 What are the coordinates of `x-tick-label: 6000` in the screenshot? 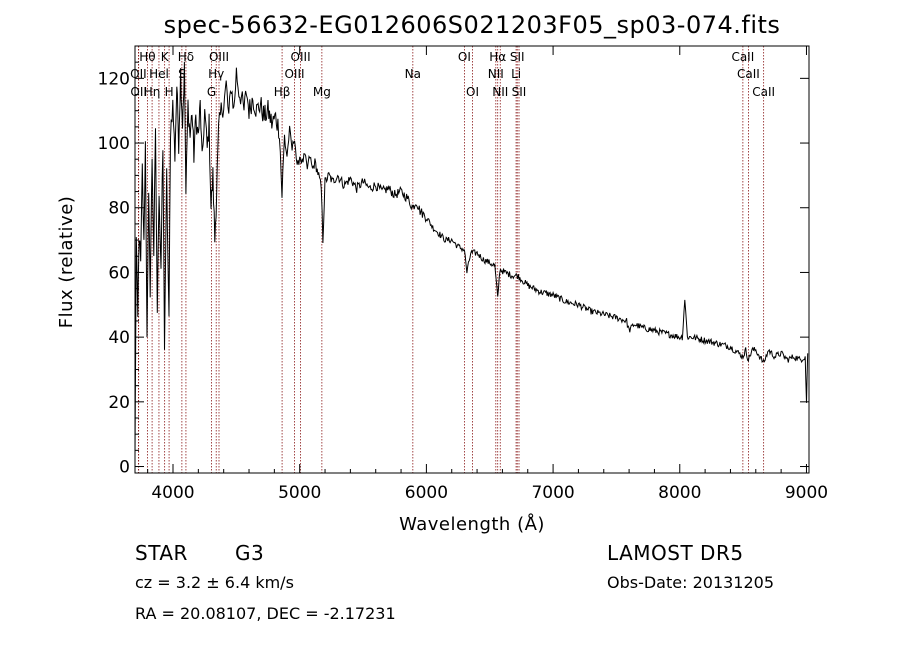 It's located at (426, 493).